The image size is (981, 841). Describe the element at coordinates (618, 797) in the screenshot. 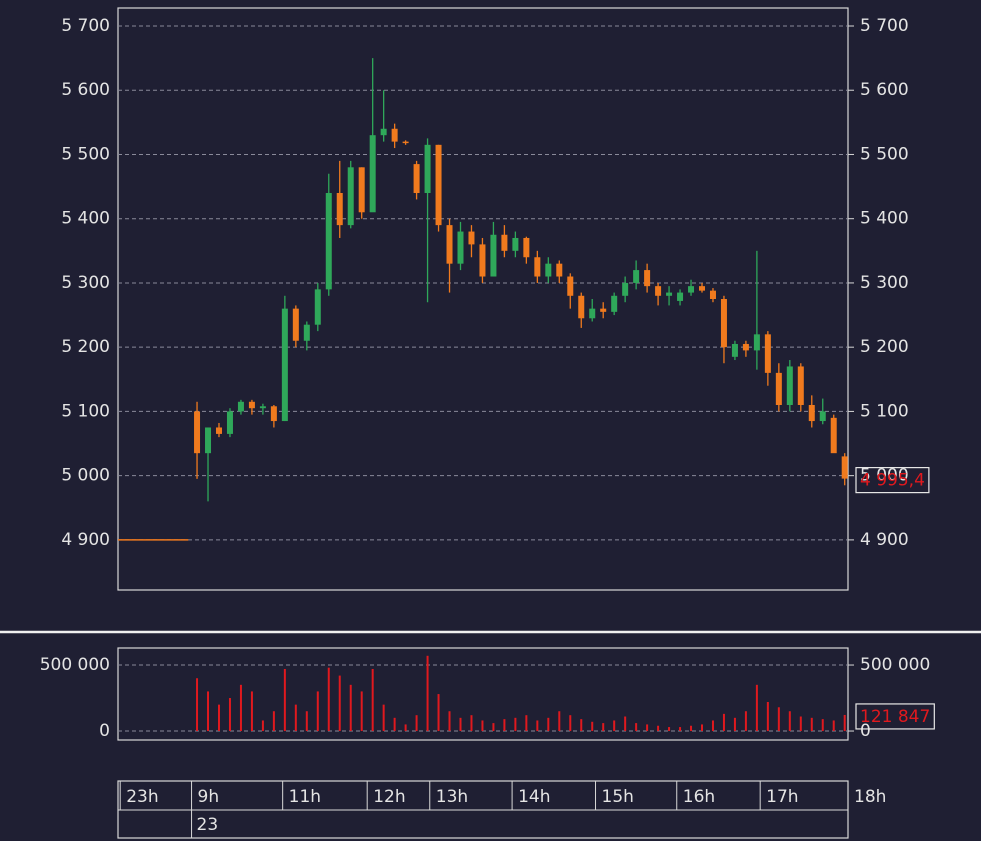

I see `x-tick-label: 15h` at that location.